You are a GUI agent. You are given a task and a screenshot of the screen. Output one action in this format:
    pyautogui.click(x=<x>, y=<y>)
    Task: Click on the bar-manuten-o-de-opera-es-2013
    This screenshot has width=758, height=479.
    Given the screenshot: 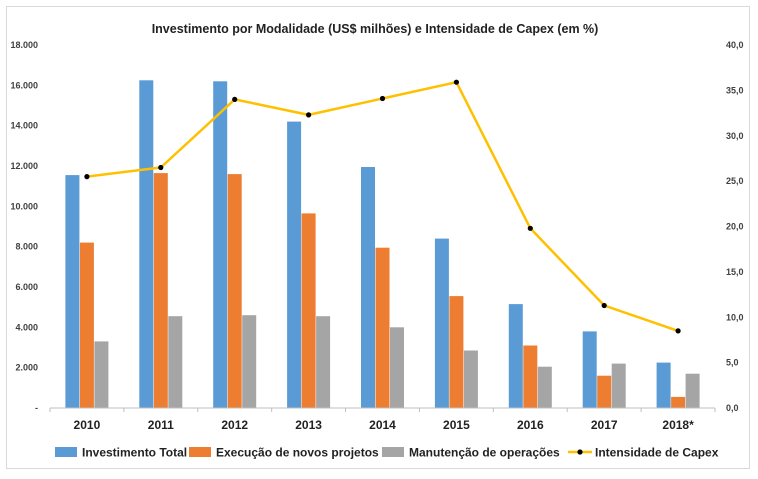 What is the action you would take?
    pyautogui.click(x=323, y=362)
    